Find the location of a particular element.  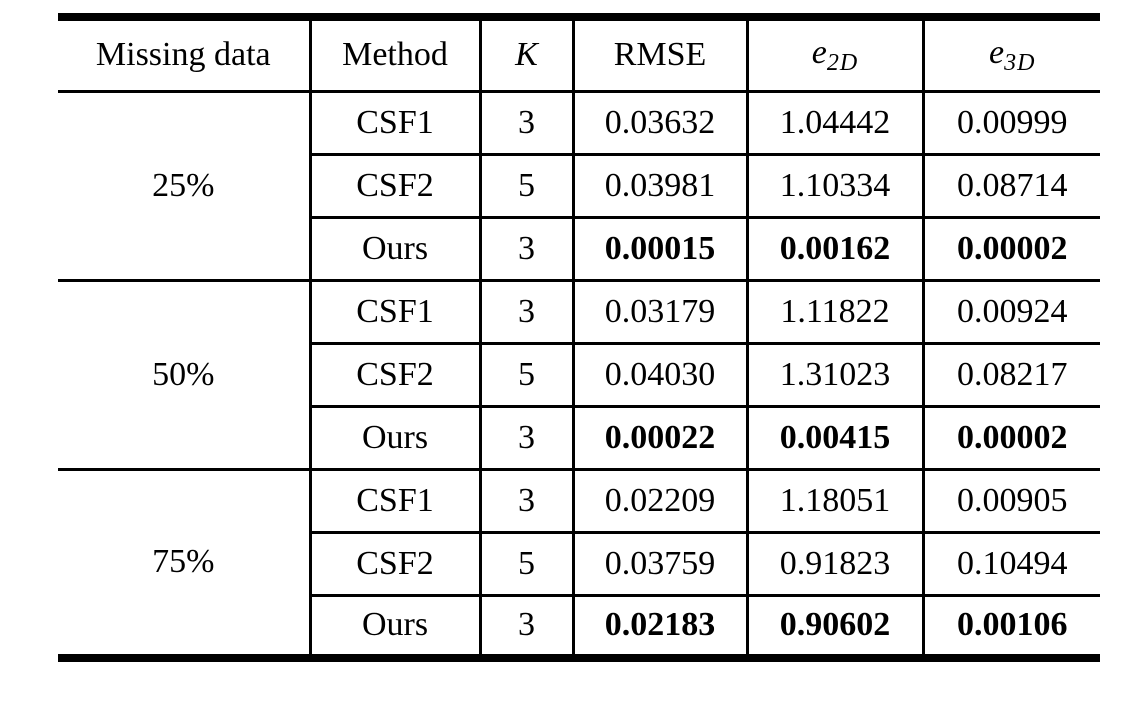

table-row-75-ours: Ours 3 0.02183 0.90602 0.00106 is located at coordinates (579, 627).